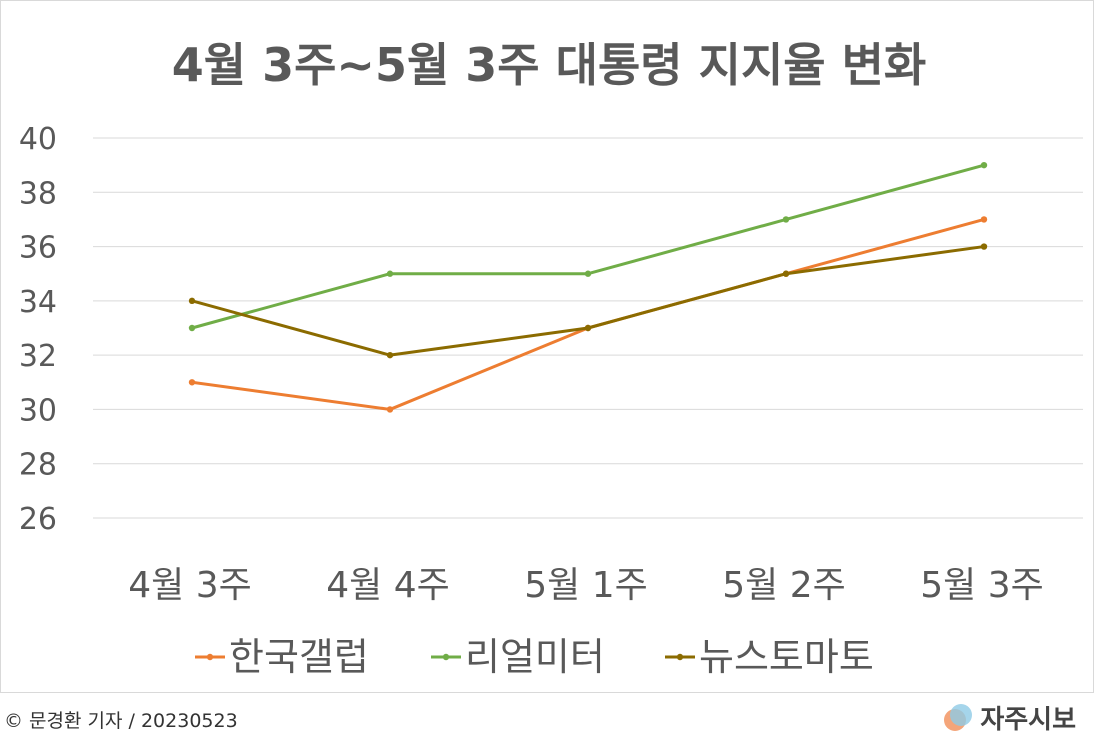  What do you see at coordinates (38, 465) in the screenshot?
I see `y-tick-label: 28` at bounding box center [38, 465].